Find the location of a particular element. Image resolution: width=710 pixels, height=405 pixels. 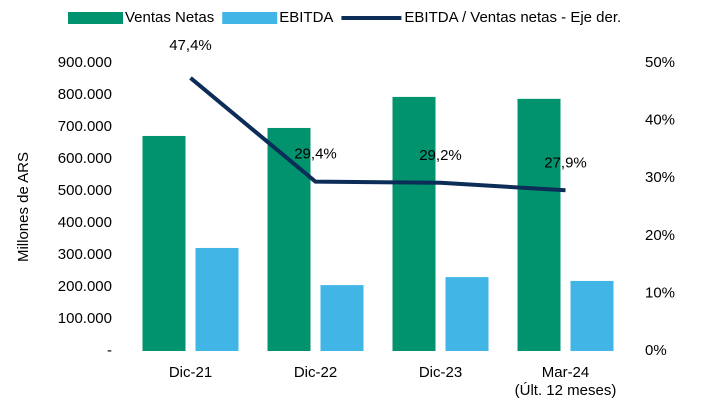

y2-tick-label: 40% is located at coordinates (660, 120).